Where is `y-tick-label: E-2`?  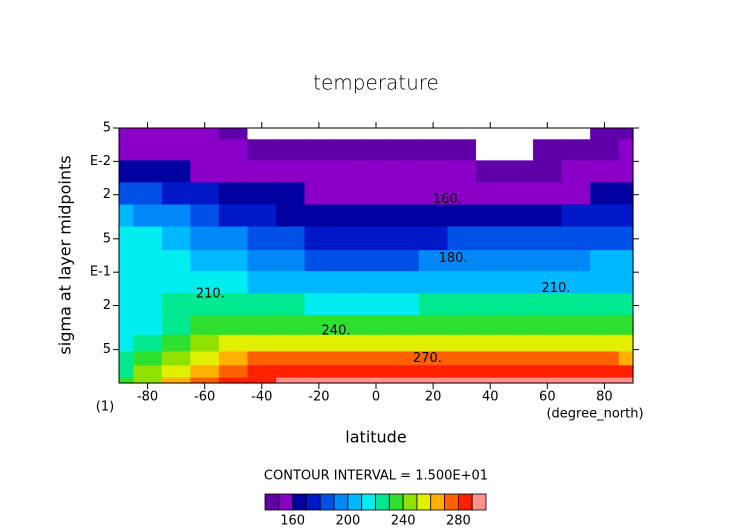 y-tick-label: E-2 is located at coordinates (100, 161).